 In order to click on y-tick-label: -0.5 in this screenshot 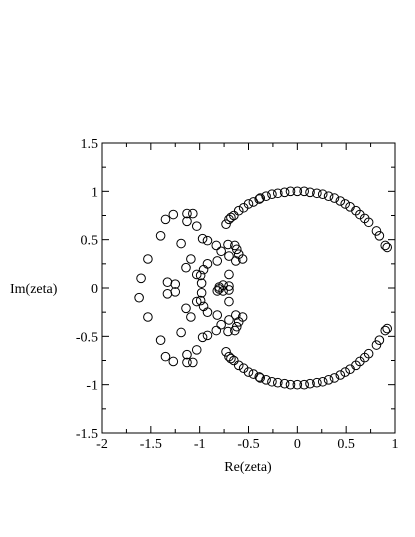, I will do `click(87, 337)`.